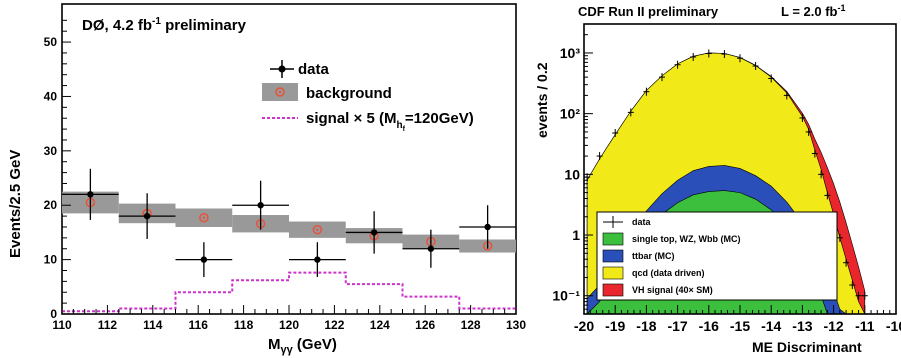 The height and width of the screenshot is (358, 901). I want to click on left-x-tick-label: 114, so click(153, 325).